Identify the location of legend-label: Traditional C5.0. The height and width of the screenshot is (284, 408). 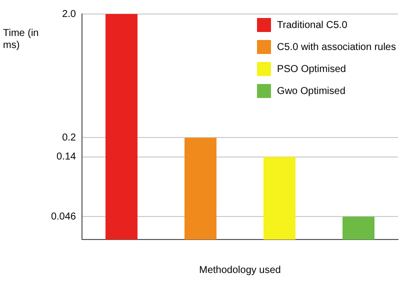
(312, 25).